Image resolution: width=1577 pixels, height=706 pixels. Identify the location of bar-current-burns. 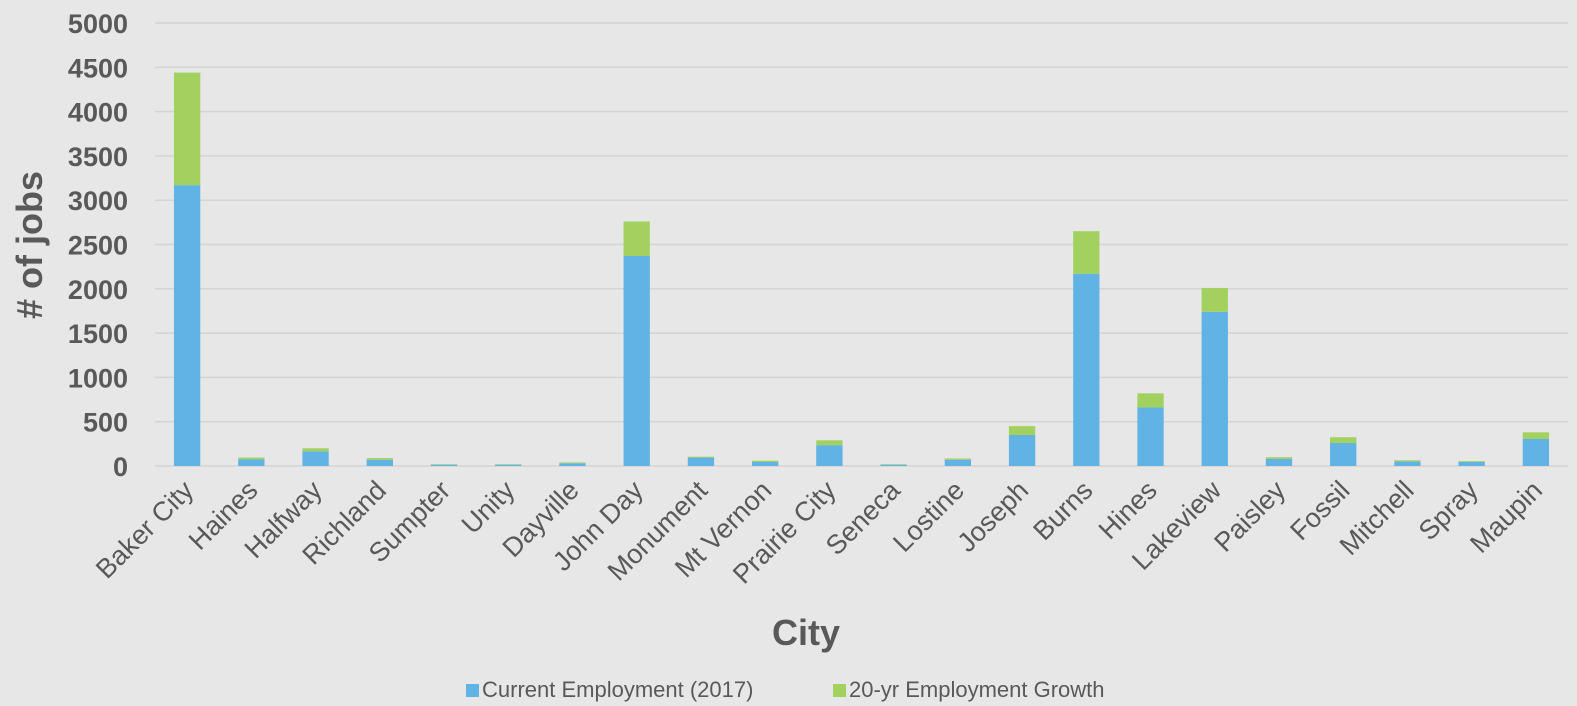
(1086, 369).